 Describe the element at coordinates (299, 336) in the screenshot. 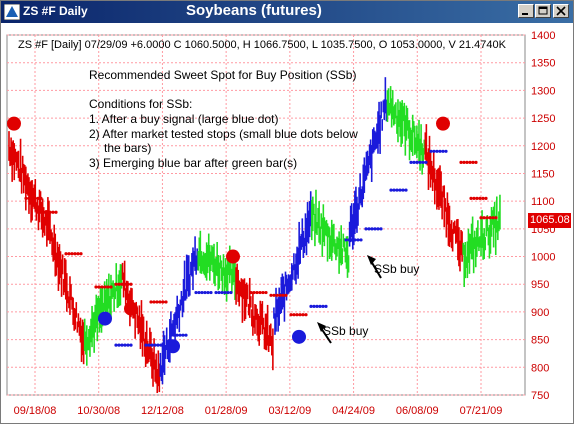

I see `buy-signal-dot` at that location.